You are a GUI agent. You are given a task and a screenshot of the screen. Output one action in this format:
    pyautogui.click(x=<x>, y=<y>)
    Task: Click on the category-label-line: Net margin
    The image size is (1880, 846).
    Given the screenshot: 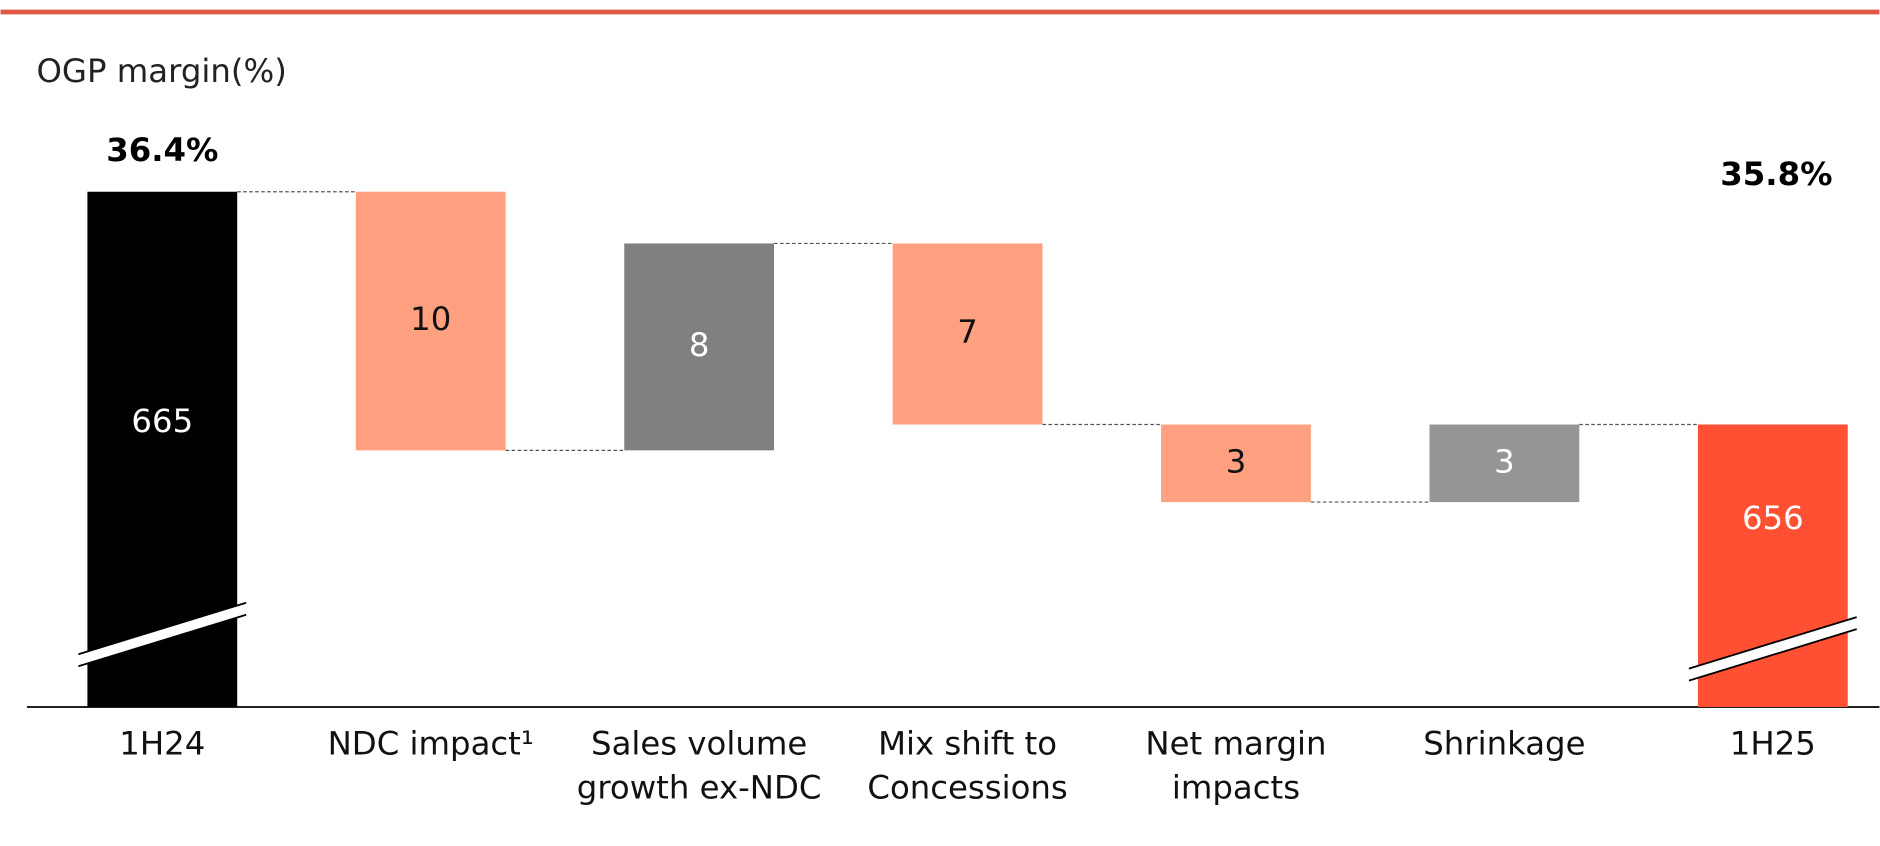 What is the action you would take?
    pyautogui.click(x=1235, y=743)
    